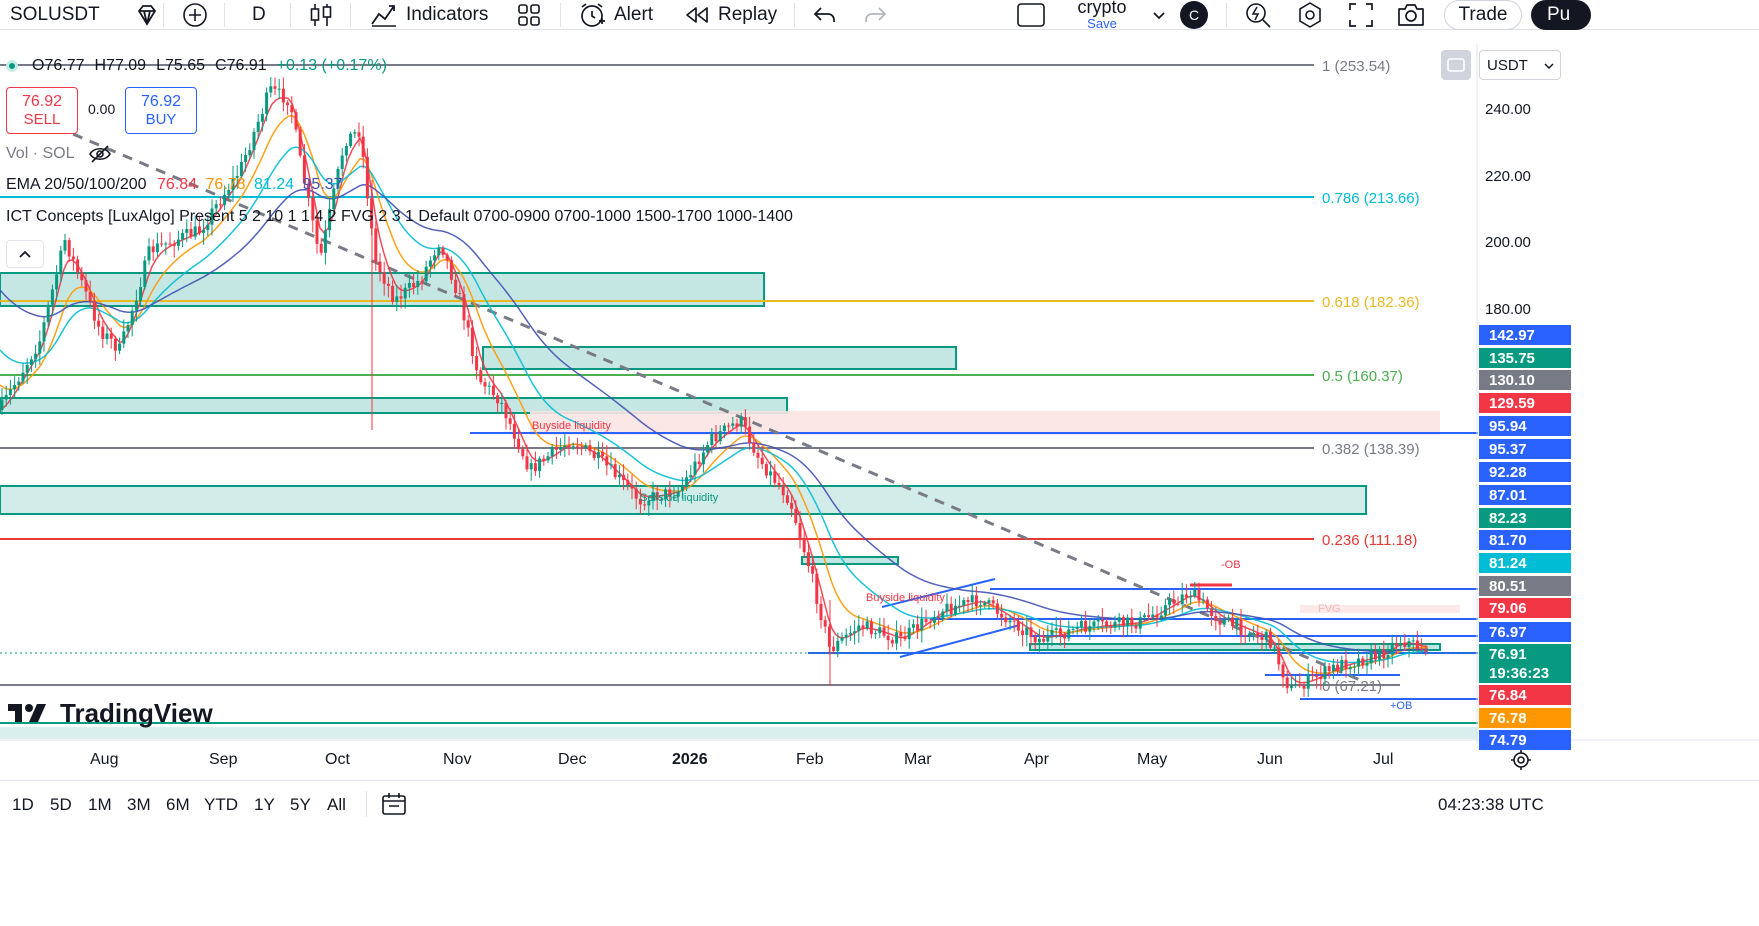 The image size is (1759, 926). I want to click on collapse-legend-button, so click(25, 254).